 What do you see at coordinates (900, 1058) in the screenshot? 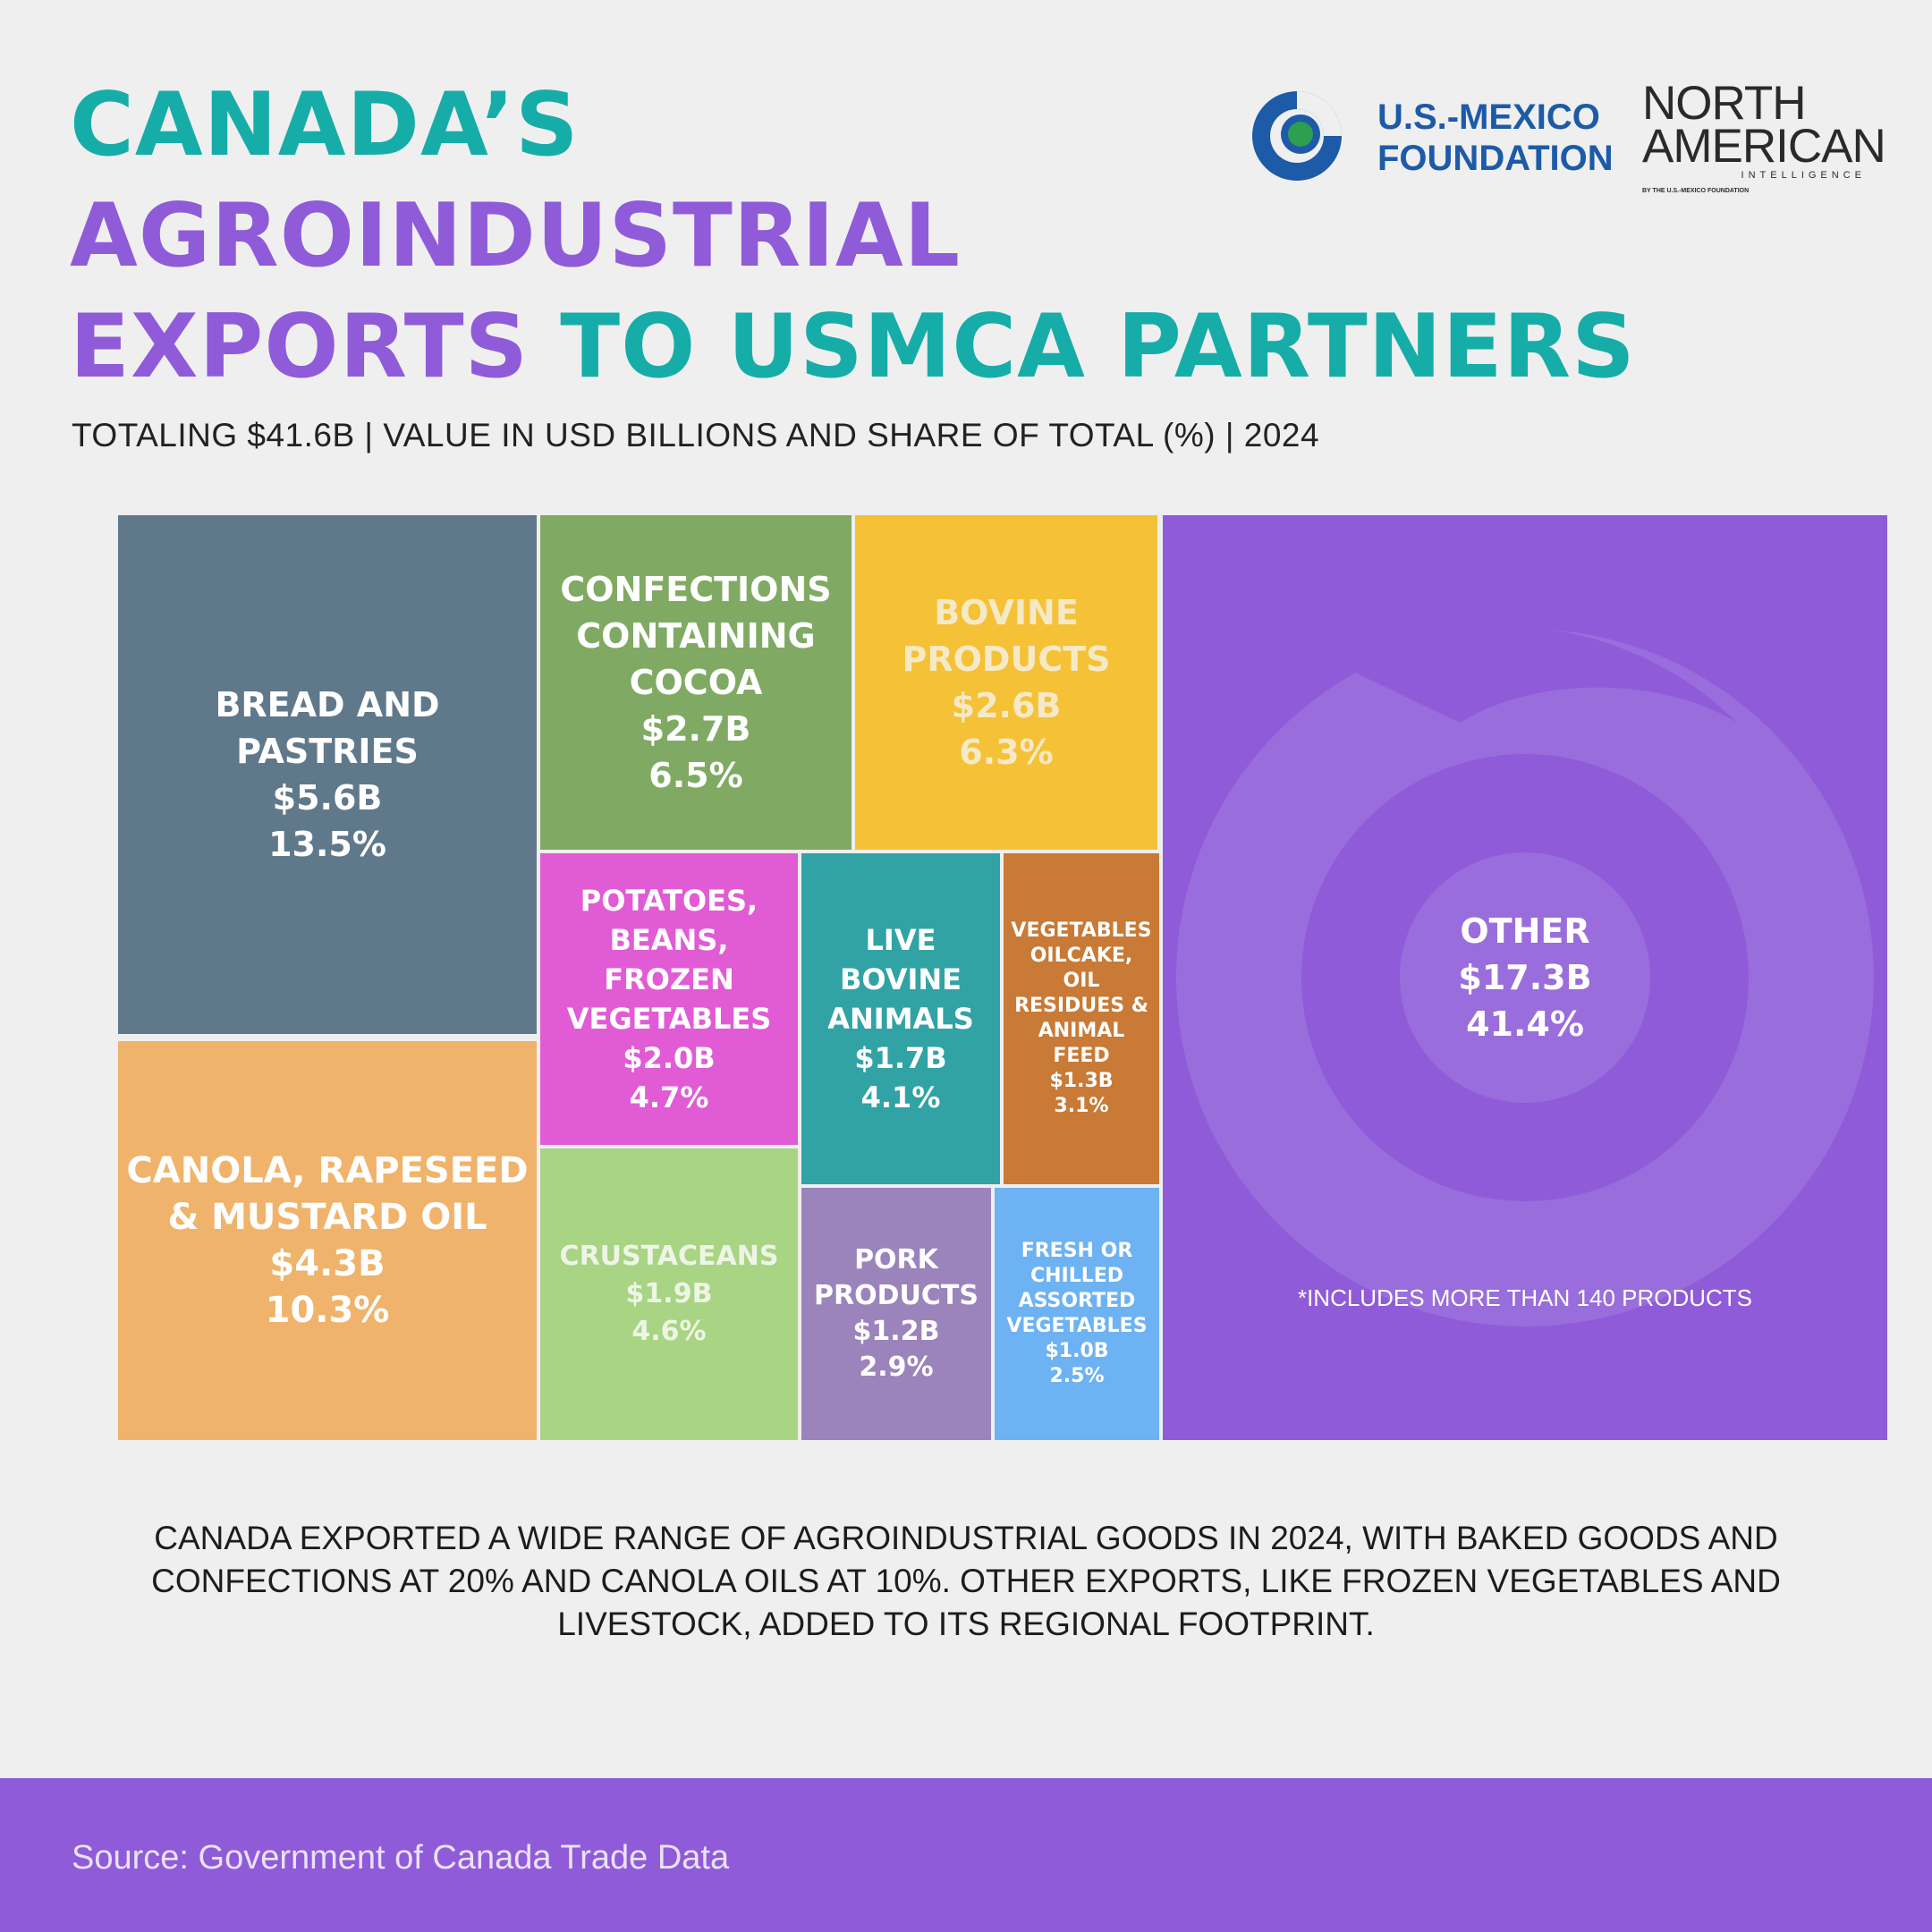
I see `tile-value: $1.7B` at bounding box center [900, 1058].